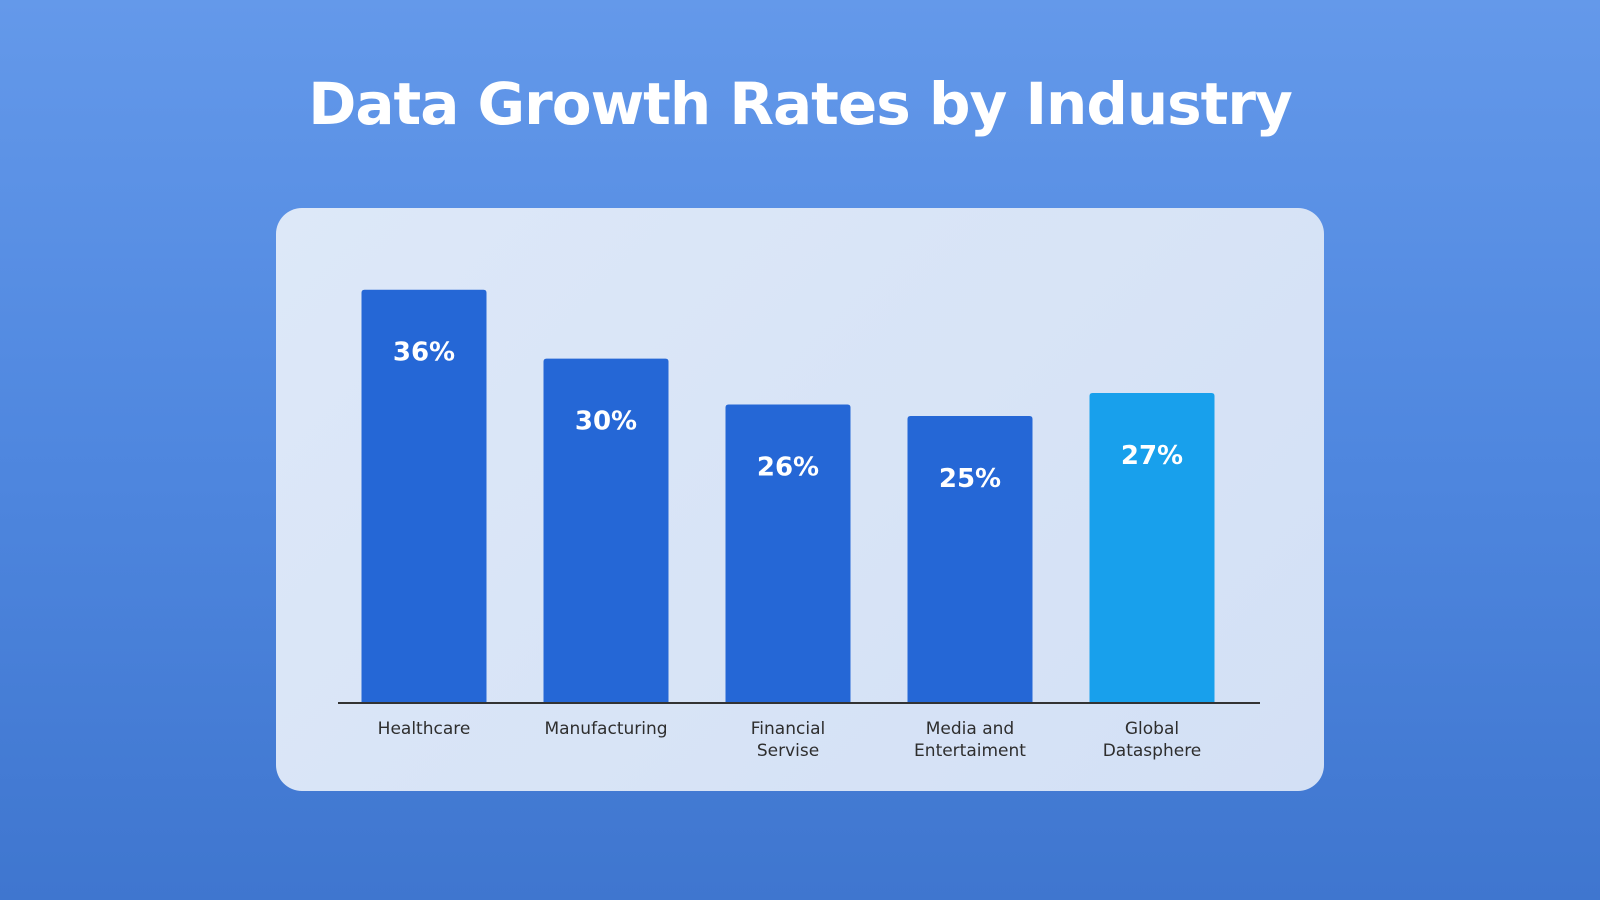 The image size is (1600, 900). Describe the element at coordinates (970, 751) in the screenshot. I see `category-label: Entertaiment` at that location.